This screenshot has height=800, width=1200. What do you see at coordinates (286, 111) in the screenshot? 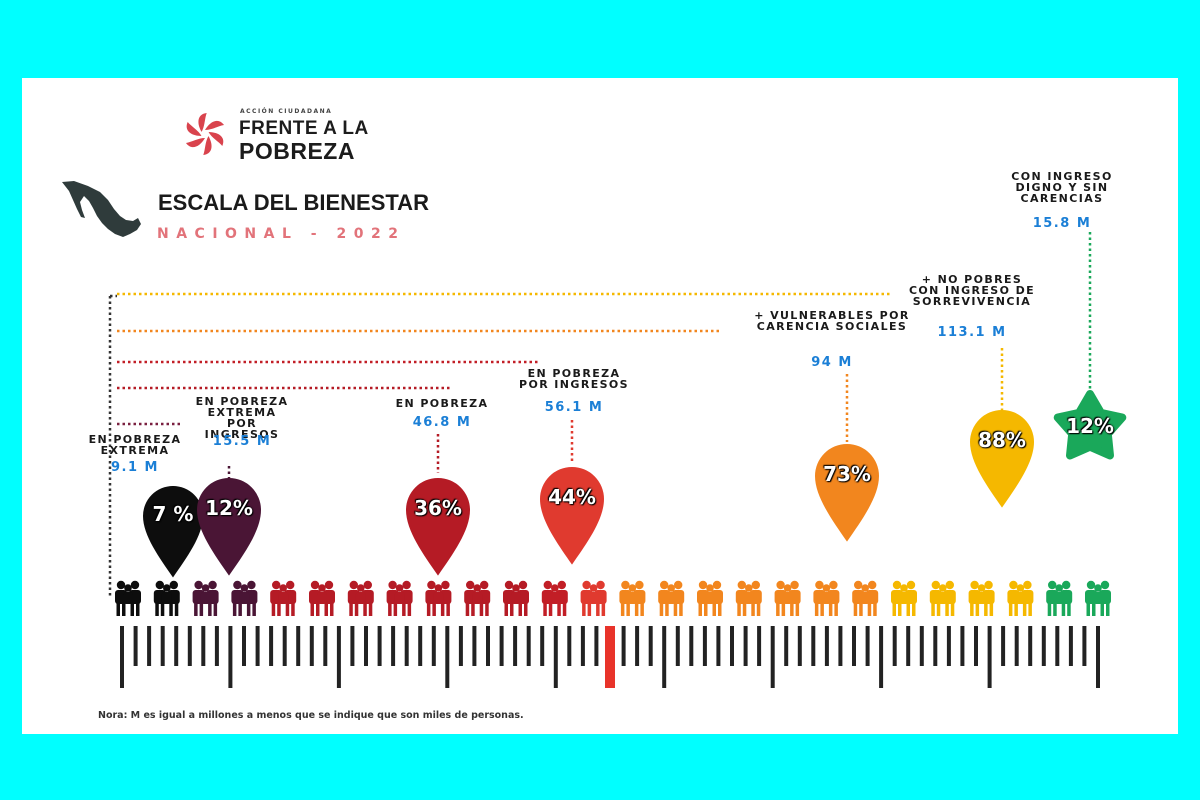
I see `logo-tagline: ACCIÓN CIUDADANA` at bounding box center [286, 111].